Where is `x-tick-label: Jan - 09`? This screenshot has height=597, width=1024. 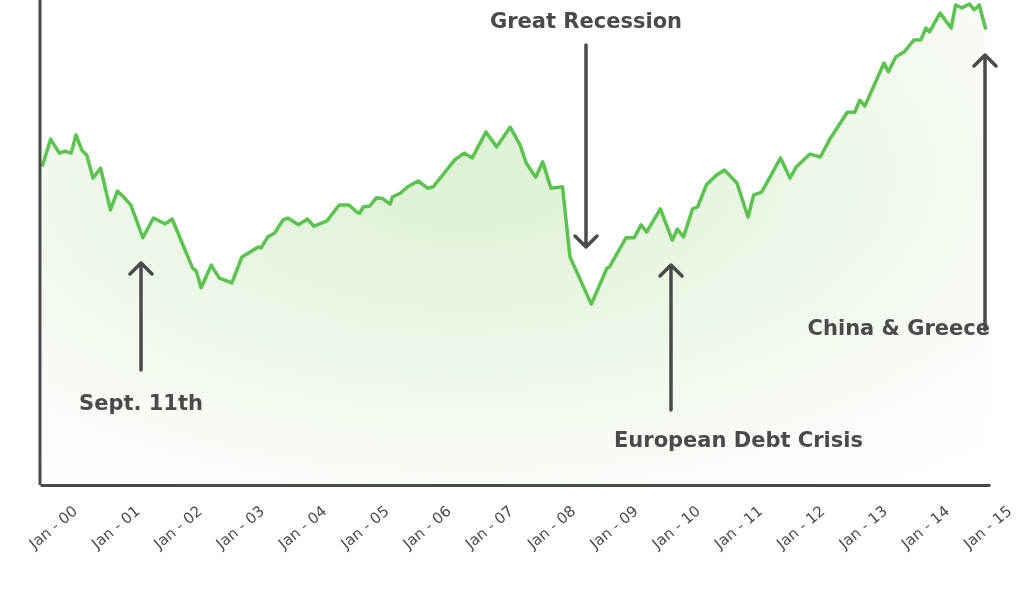
x-tick-label: Jan - 09 is located at coordinates (613, 527).